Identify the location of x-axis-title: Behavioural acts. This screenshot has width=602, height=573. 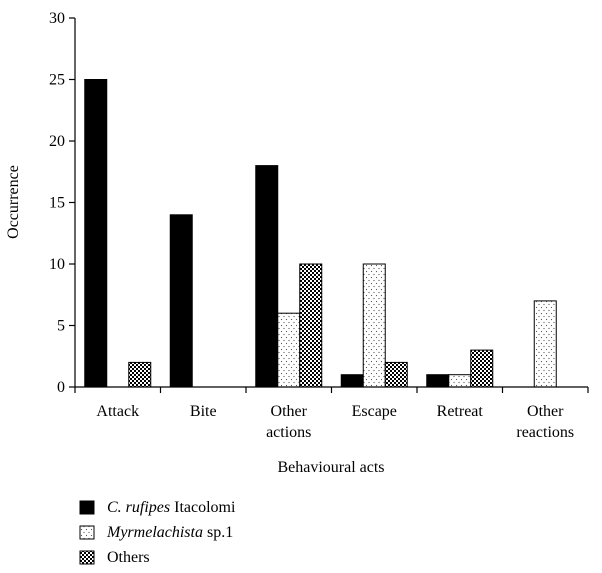
(330, 467).